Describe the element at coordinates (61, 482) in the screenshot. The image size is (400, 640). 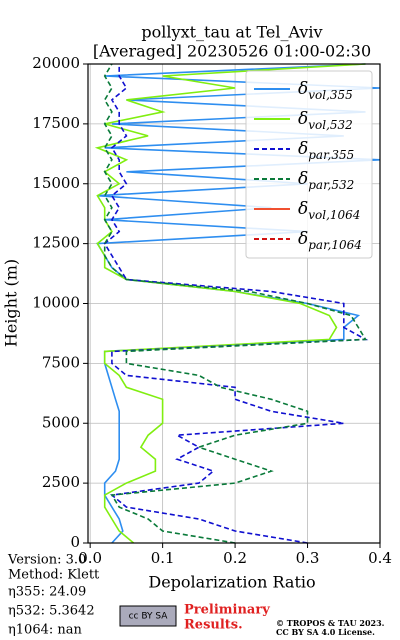
I see `y-tick-label: 2500` at that location.